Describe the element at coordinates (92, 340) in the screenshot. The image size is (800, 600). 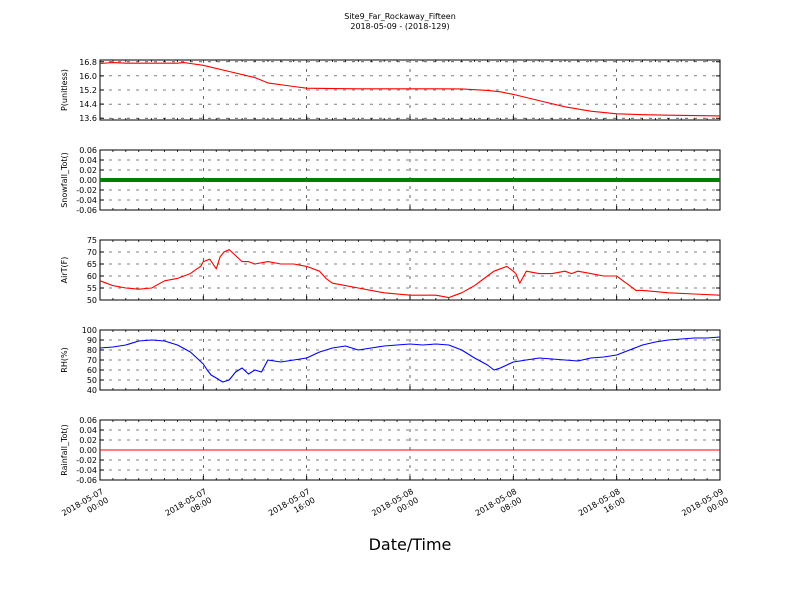
I see `y-tick-label: 90` at that location.